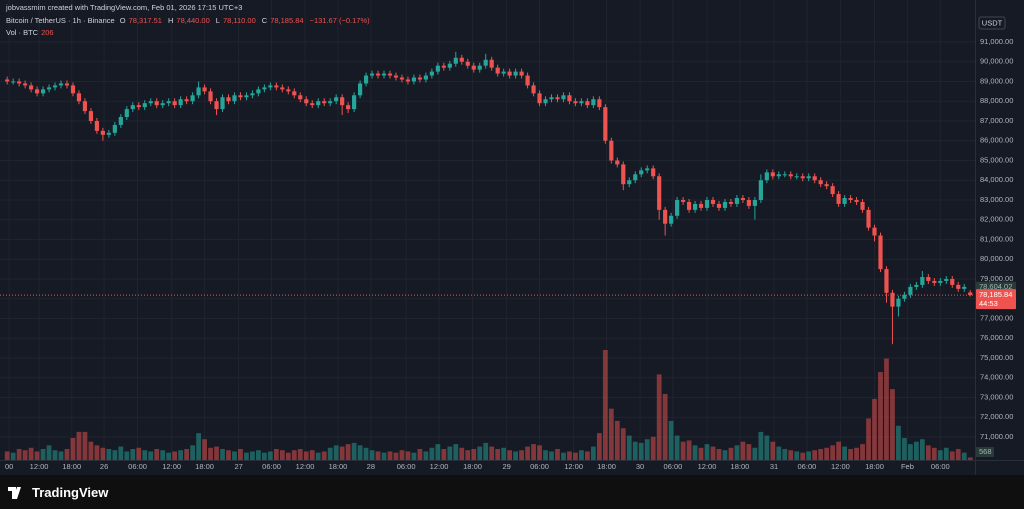  What do you see at coordinates (573, 466) in the screenshot?
I see `x-tick-label: 12:00` at bounding box center [573, 466].